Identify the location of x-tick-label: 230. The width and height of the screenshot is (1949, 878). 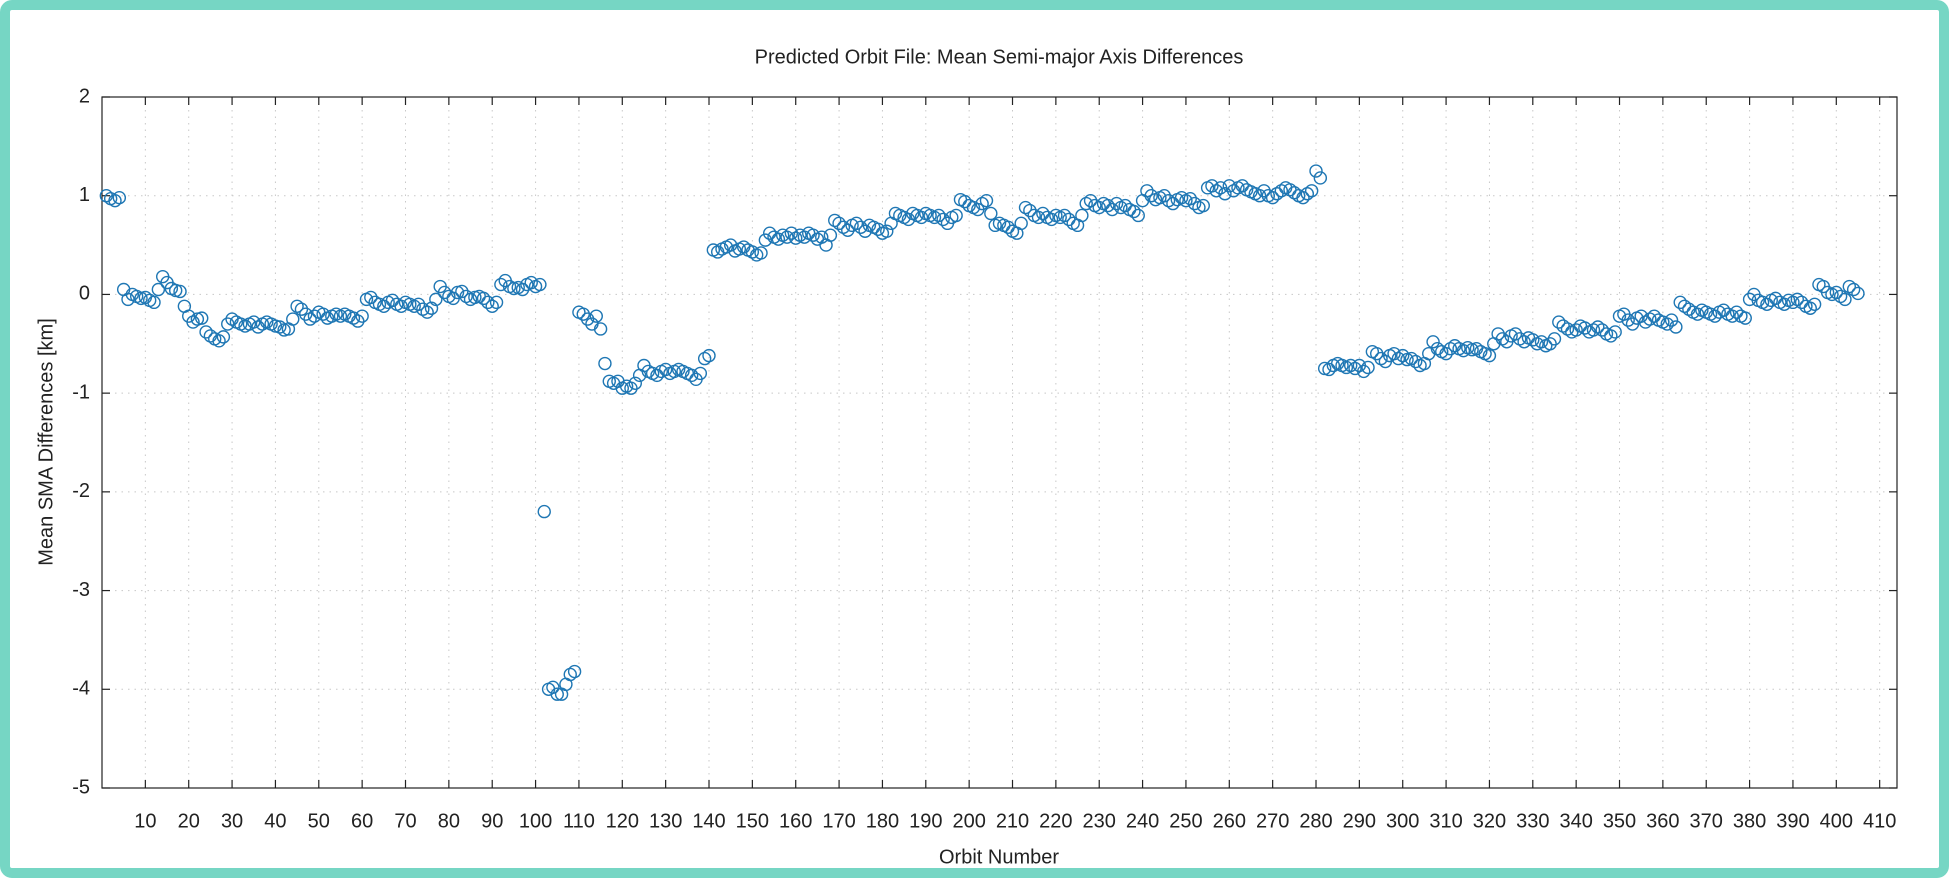
(1099, 821).